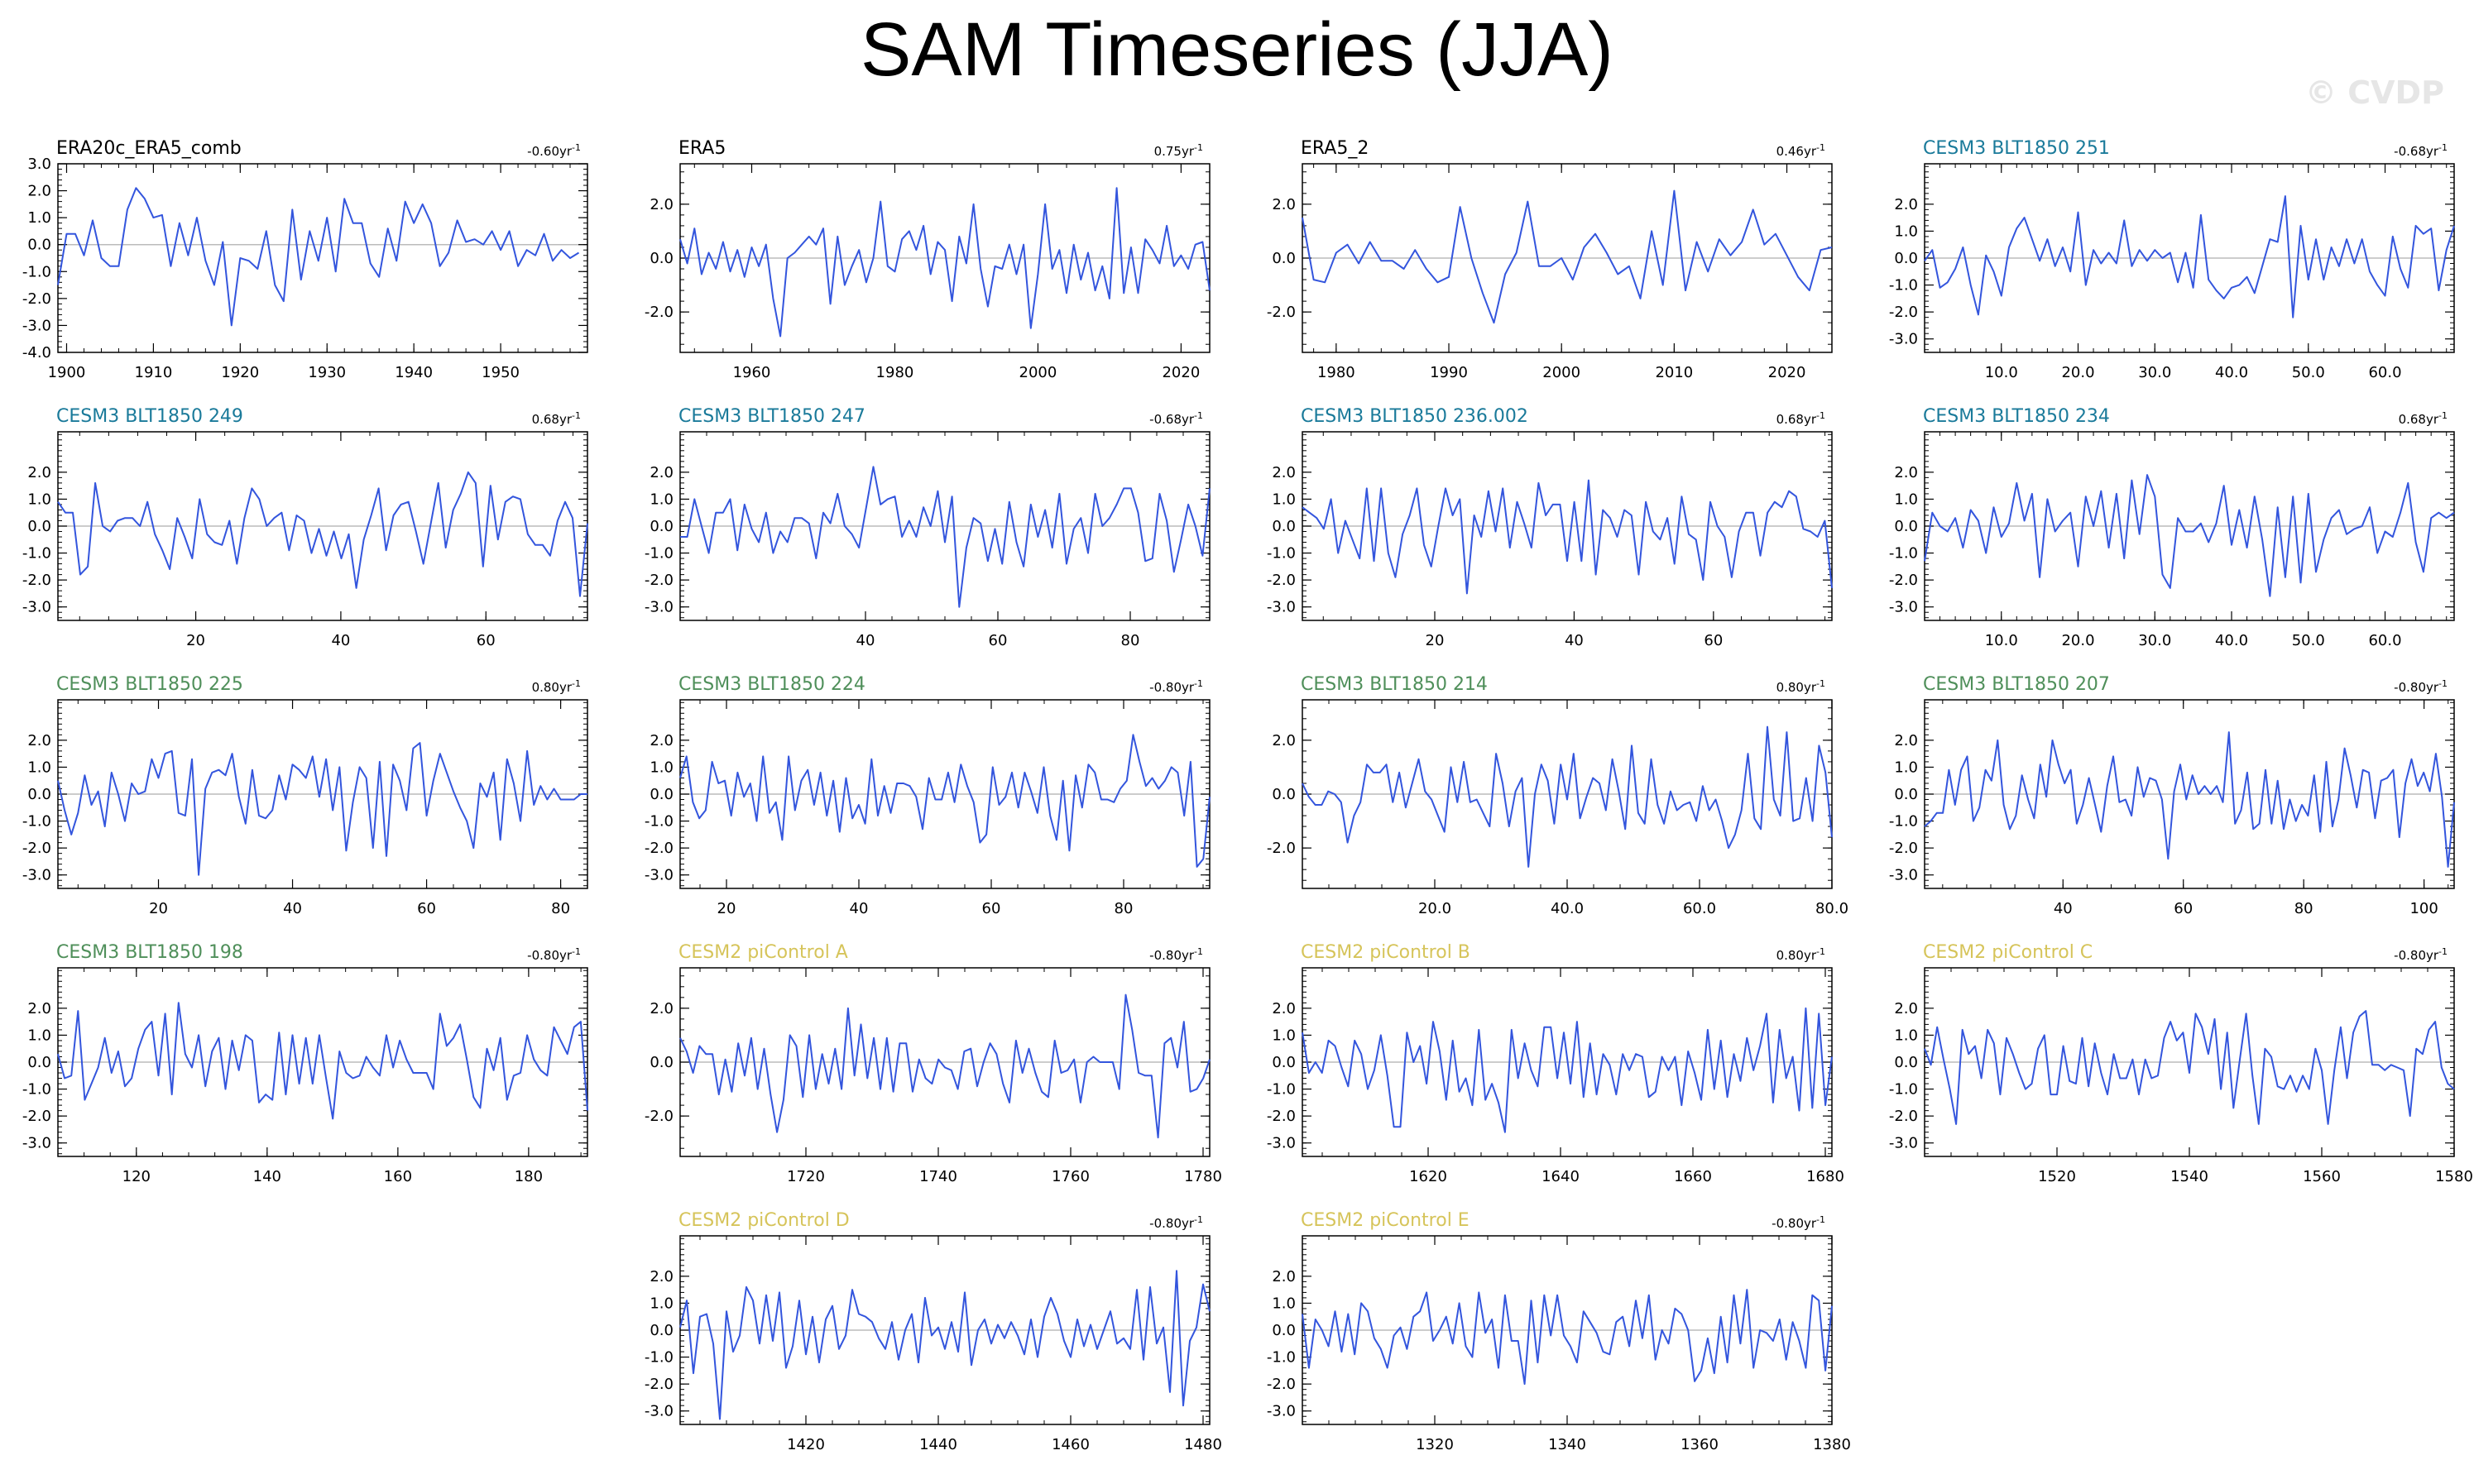 This screenshot has height=1484, width=2474. I want to click on trend-label: -0.68yr-1, so click(1176, 418).